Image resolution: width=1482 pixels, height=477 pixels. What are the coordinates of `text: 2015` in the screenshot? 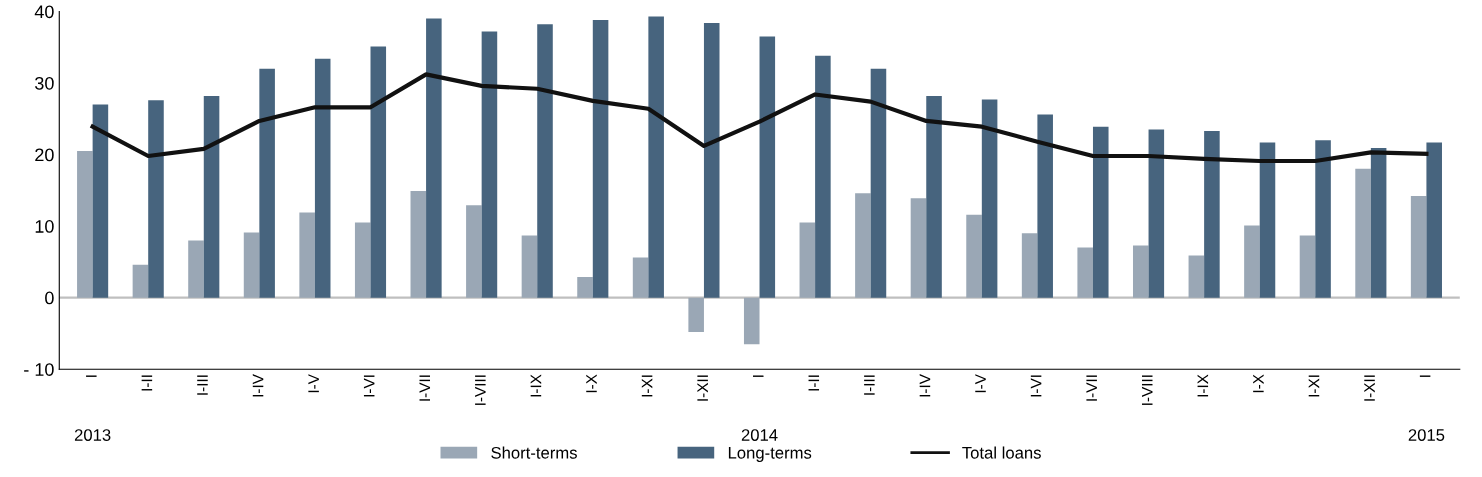 It's located at (1426, 435).